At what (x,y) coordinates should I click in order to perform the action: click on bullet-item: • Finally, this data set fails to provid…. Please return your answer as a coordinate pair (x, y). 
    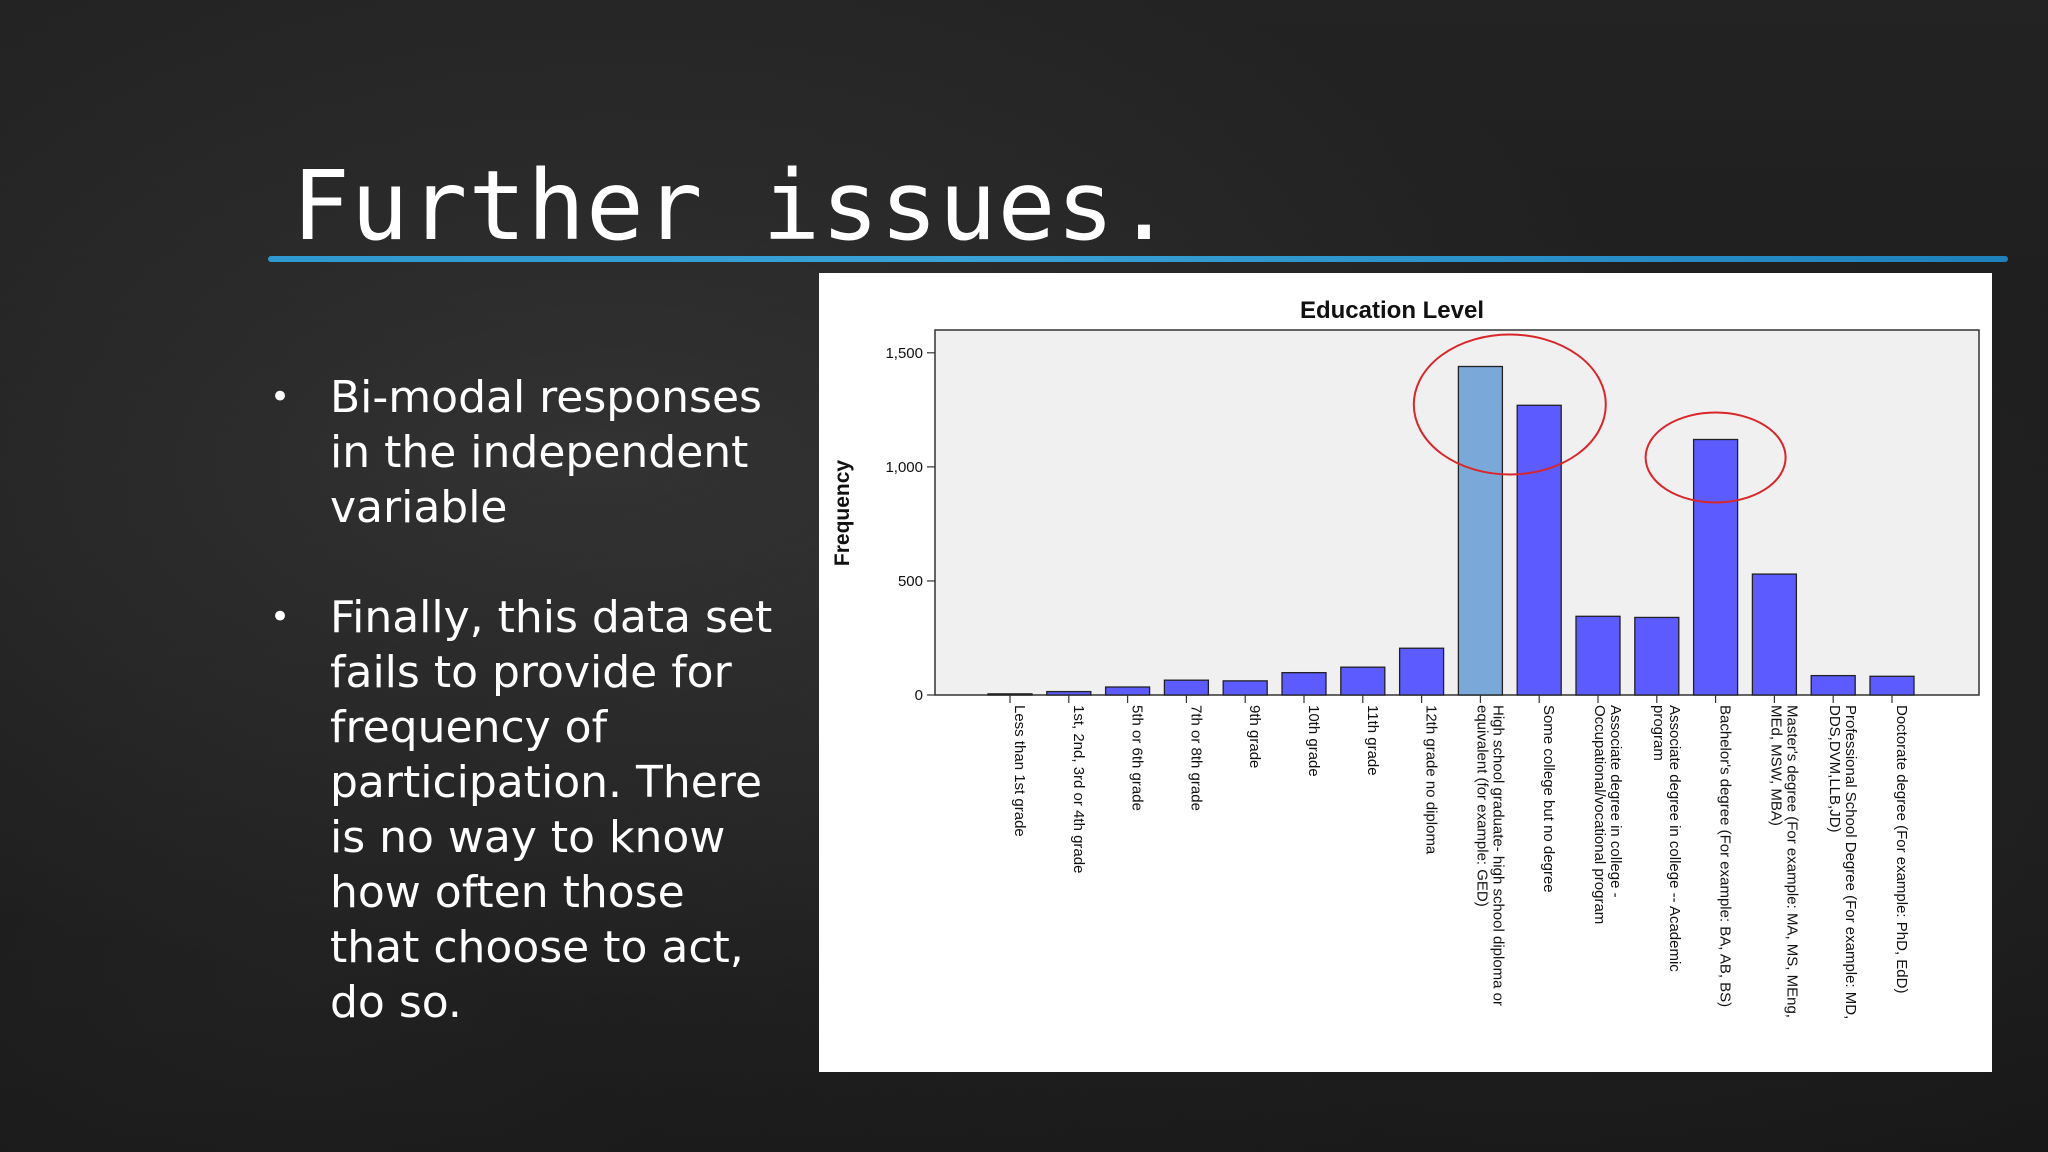
    Looking at the image, I should click on (525, 810).